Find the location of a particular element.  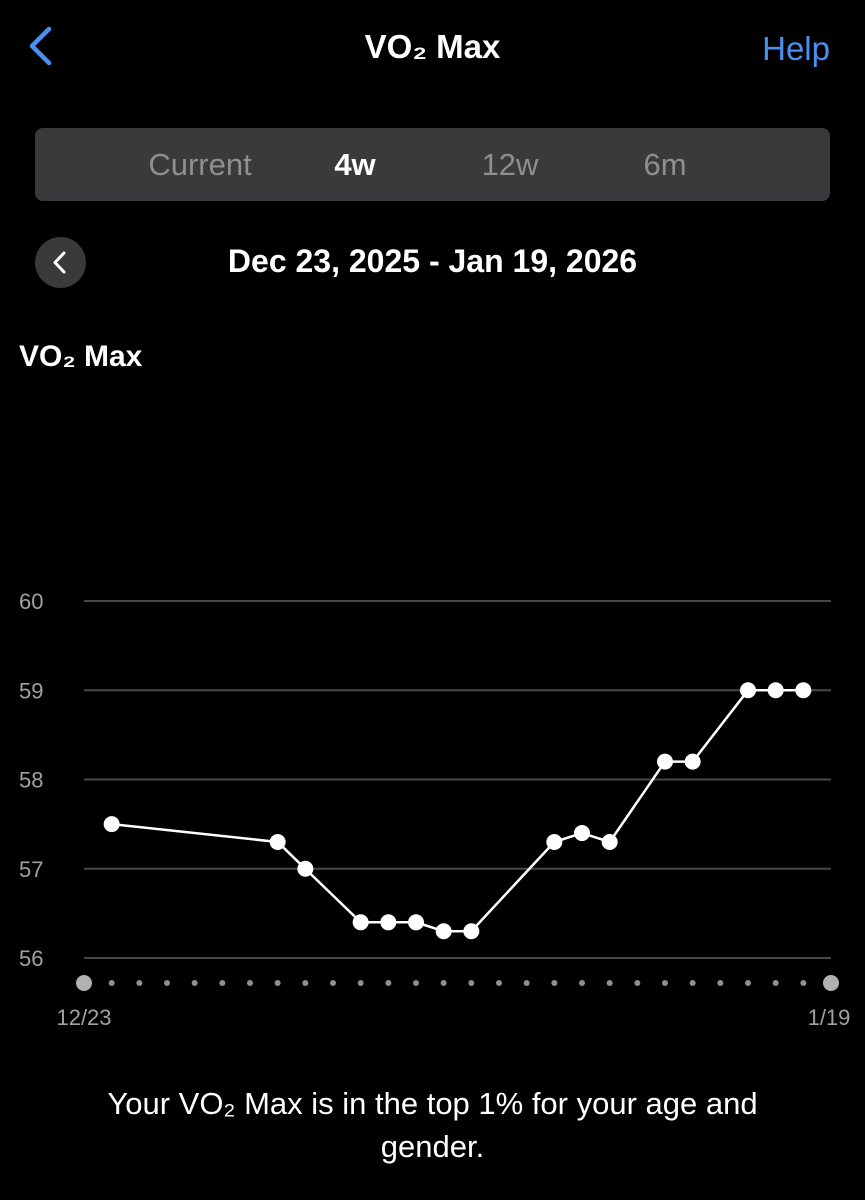

y-tick-label: 57 is located at coordinates (31, 869).